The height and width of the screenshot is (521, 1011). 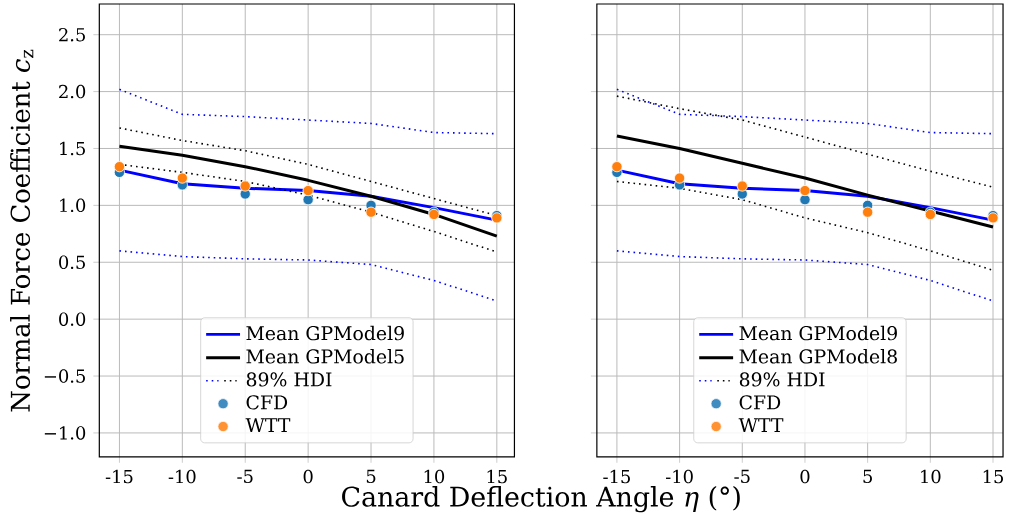 What do you see at coordinates (72, 148) in the screenshot?
I see `y-tick-label: 1.5` at bounding box center [72, 148].